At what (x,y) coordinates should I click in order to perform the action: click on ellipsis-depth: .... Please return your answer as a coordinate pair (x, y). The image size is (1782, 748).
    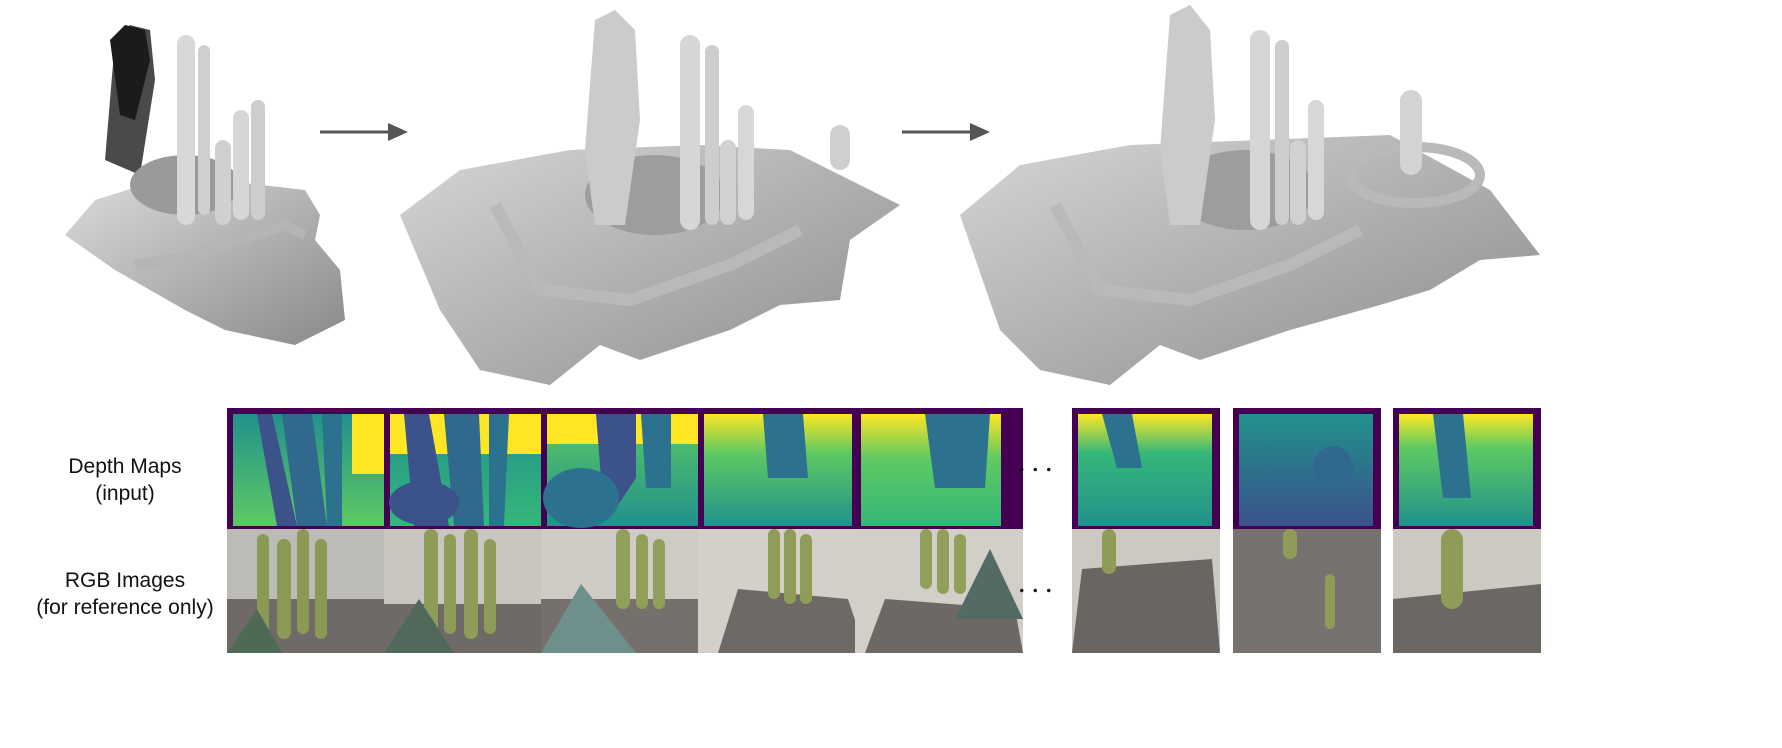
    Looking at the image, I should click on (1038, 461).